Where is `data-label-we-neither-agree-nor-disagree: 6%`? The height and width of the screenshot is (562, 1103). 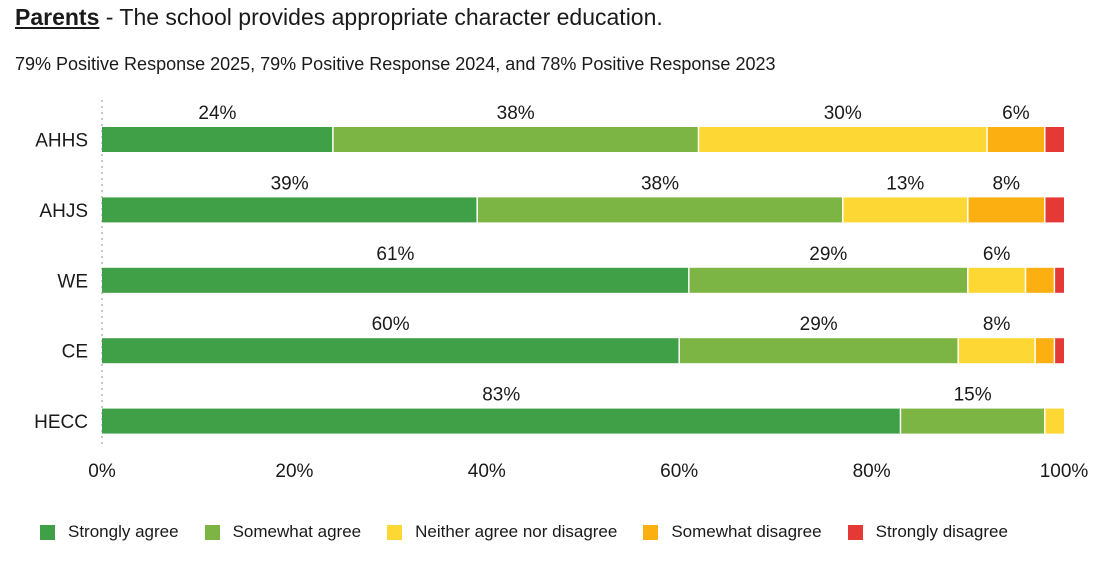 data-label-we-neither-agree-nor-disagree: 6% is located at coordinates (997, 254).